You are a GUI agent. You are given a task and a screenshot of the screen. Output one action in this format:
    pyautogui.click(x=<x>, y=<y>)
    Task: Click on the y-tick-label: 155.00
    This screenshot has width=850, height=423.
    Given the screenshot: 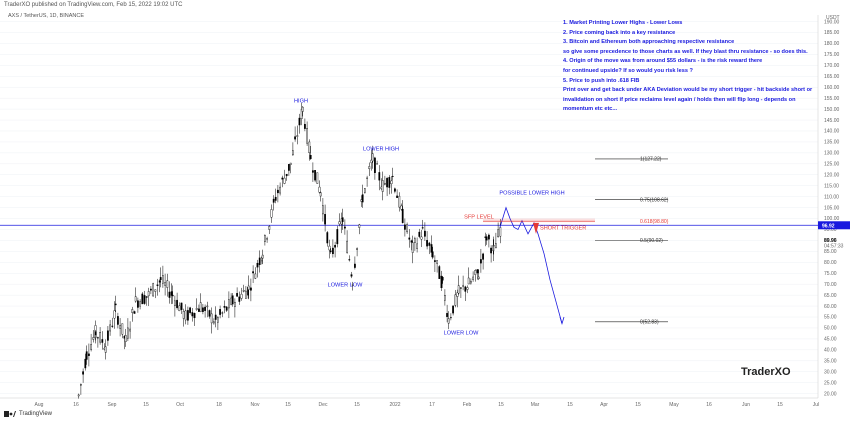 What is the action you would take?
    pyautogui.click(x=832, y=99)
    